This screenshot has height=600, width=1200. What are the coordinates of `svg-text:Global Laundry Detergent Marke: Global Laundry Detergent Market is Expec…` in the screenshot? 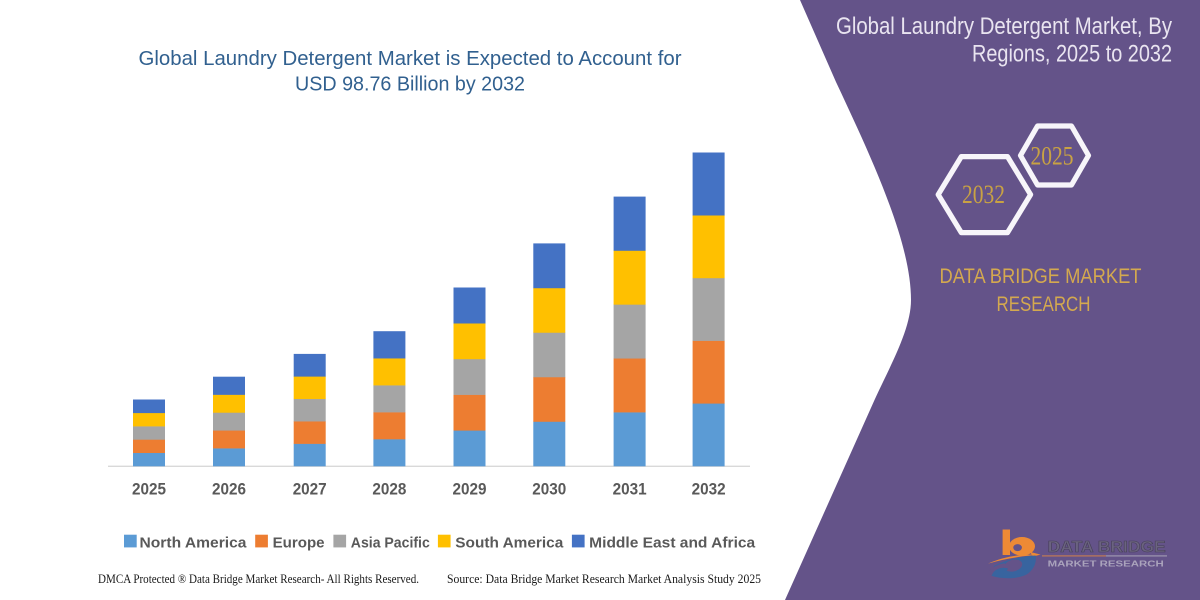 It's located at (410, 59).